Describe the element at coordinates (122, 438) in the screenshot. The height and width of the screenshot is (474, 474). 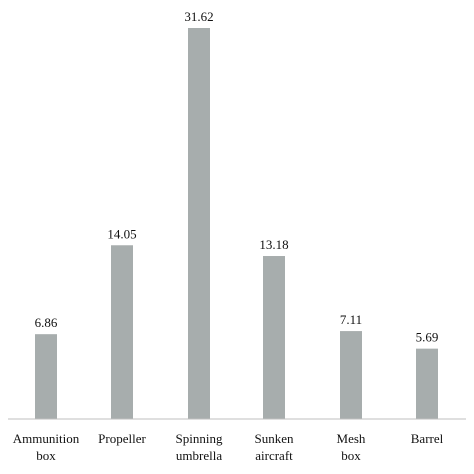
I see `category-label-1-line-0: Propeller` at that location.